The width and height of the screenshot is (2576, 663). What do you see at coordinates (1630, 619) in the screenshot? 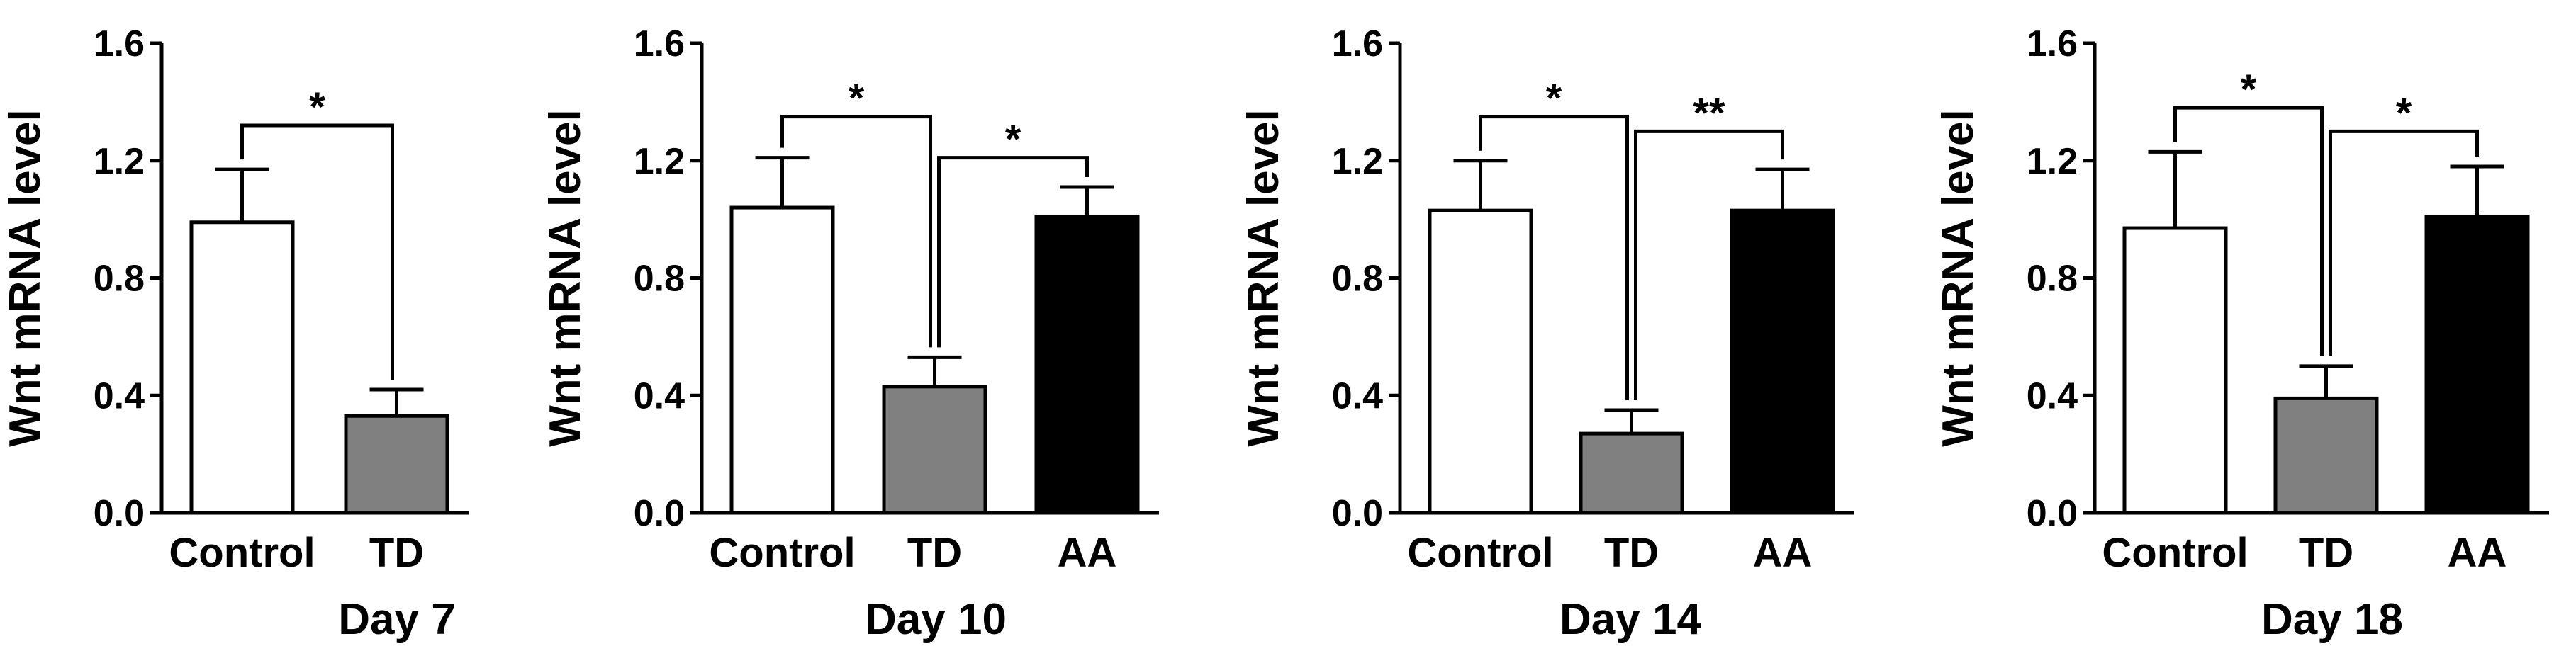
I see `panel-title: Day 14` at bounding box center [1630, 619].